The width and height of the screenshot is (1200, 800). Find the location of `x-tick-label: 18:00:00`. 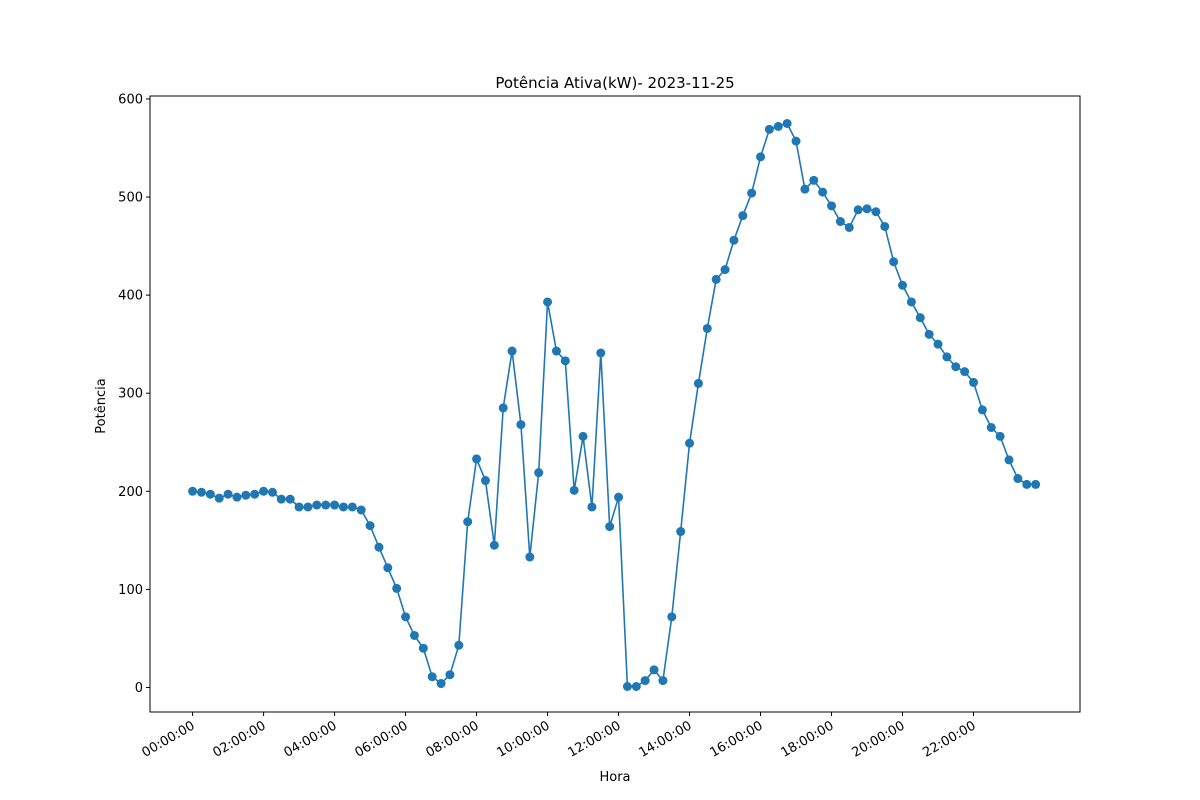

x-tick-label: 18:00:00 is located at coordinates (807, 739).